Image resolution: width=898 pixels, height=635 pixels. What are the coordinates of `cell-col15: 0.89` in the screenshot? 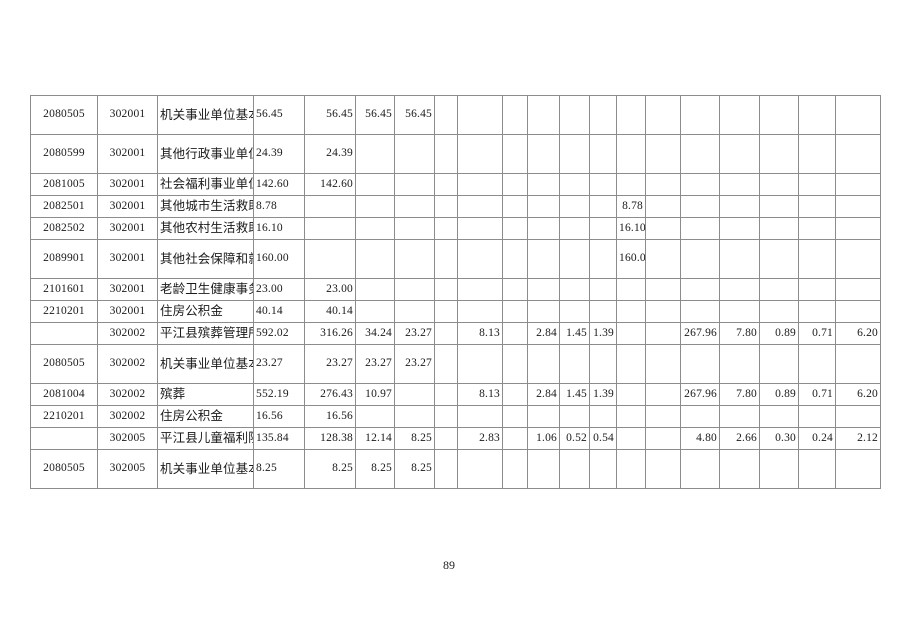 It's located at (779, 394).